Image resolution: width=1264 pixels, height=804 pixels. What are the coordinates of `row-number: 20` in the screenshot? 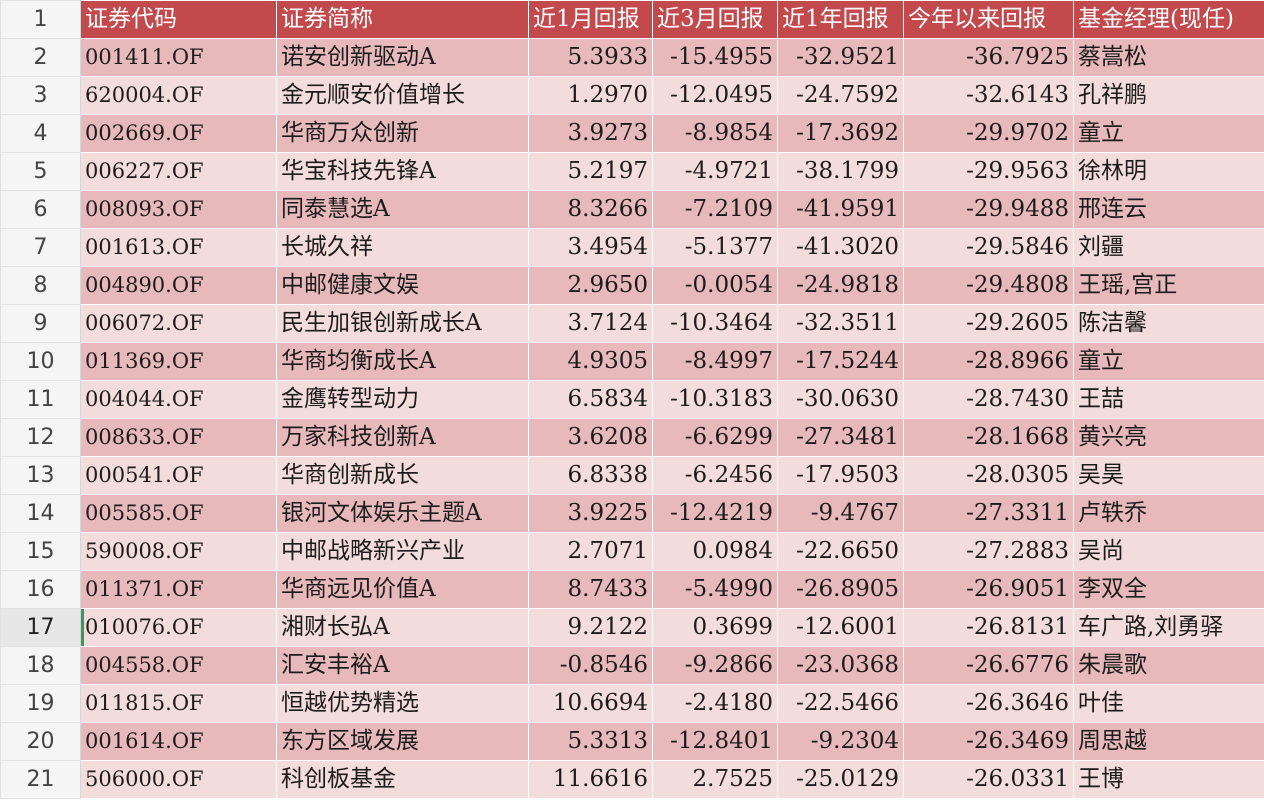 It's located at (40, 741).